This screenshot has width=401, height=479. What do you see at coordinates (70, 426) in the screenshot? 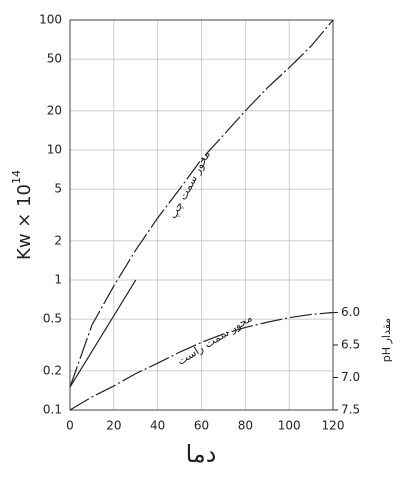
I see `x-tick-label: 0` at bounding box center [70, 426].